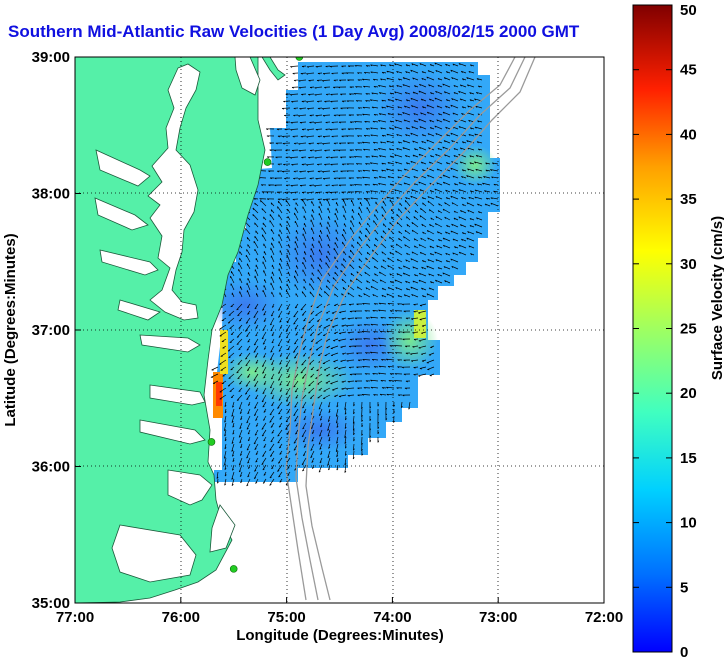 The height and width of the screenshot is (659, 724). I want to click on colorbar-tick-label: 5, so click(684, 587).